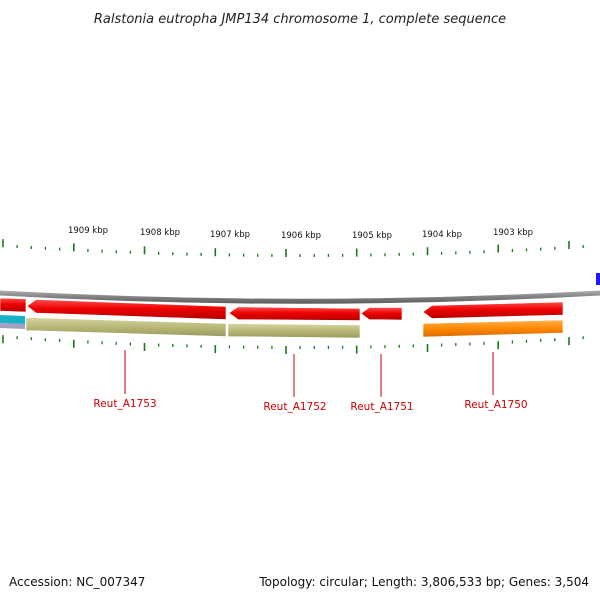 This screenshot has height=600, width=600. Describe the element at coordinates (77, 582) in the screenshot. I see `accession-text: Accession: NC_007347` at that location.